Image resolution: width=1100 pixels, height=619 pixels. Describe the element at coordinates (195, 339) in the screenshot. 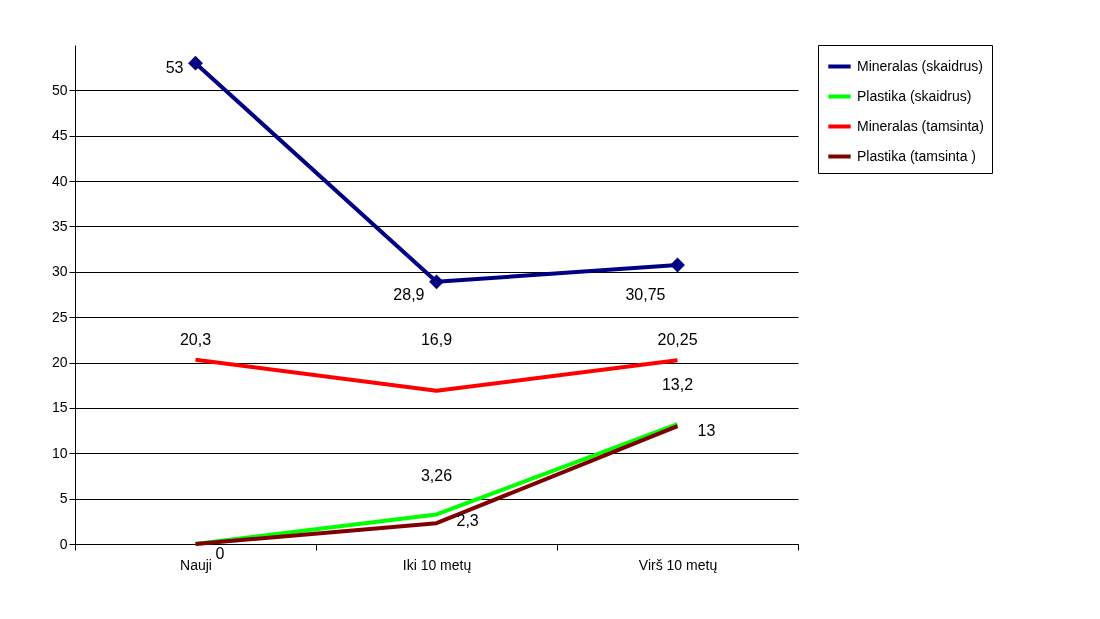

I see `data-label: 20,3` at that location.